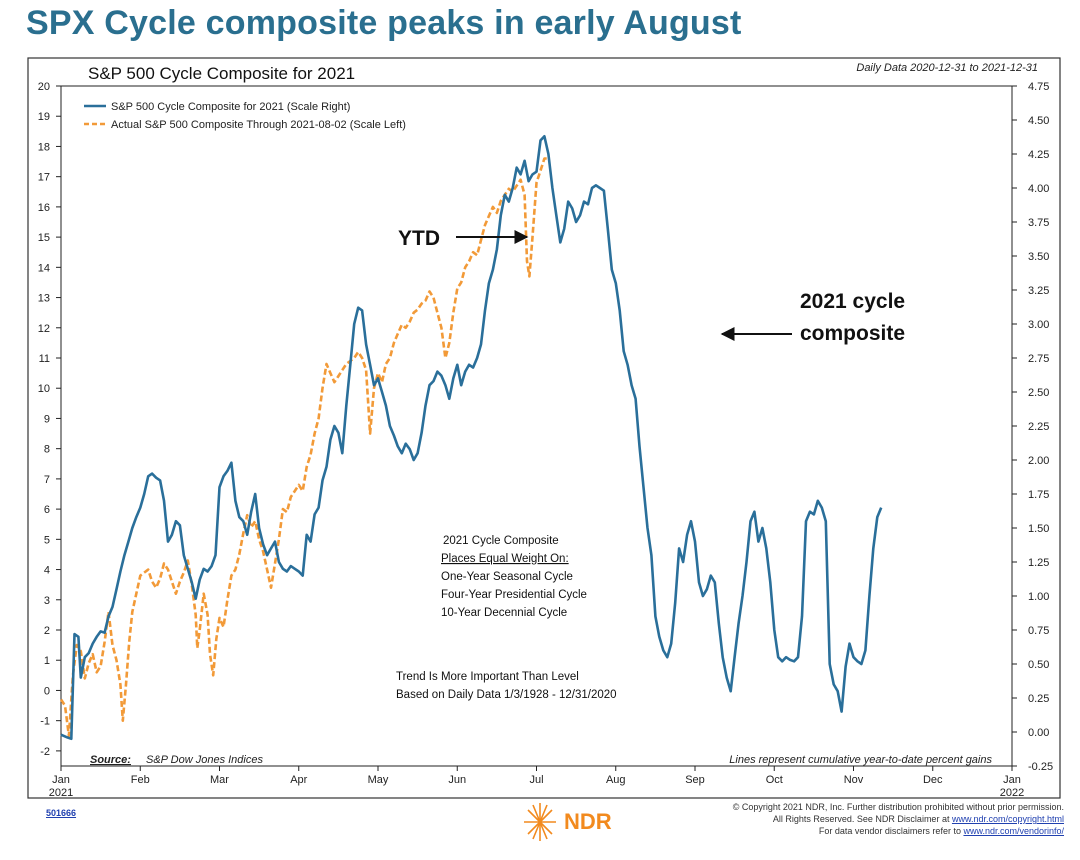  What do you see at coordinates (1038, 733) in the screenshot?
I see `y-right-tick-label: 0.00` at bounding box center [1038, 733].